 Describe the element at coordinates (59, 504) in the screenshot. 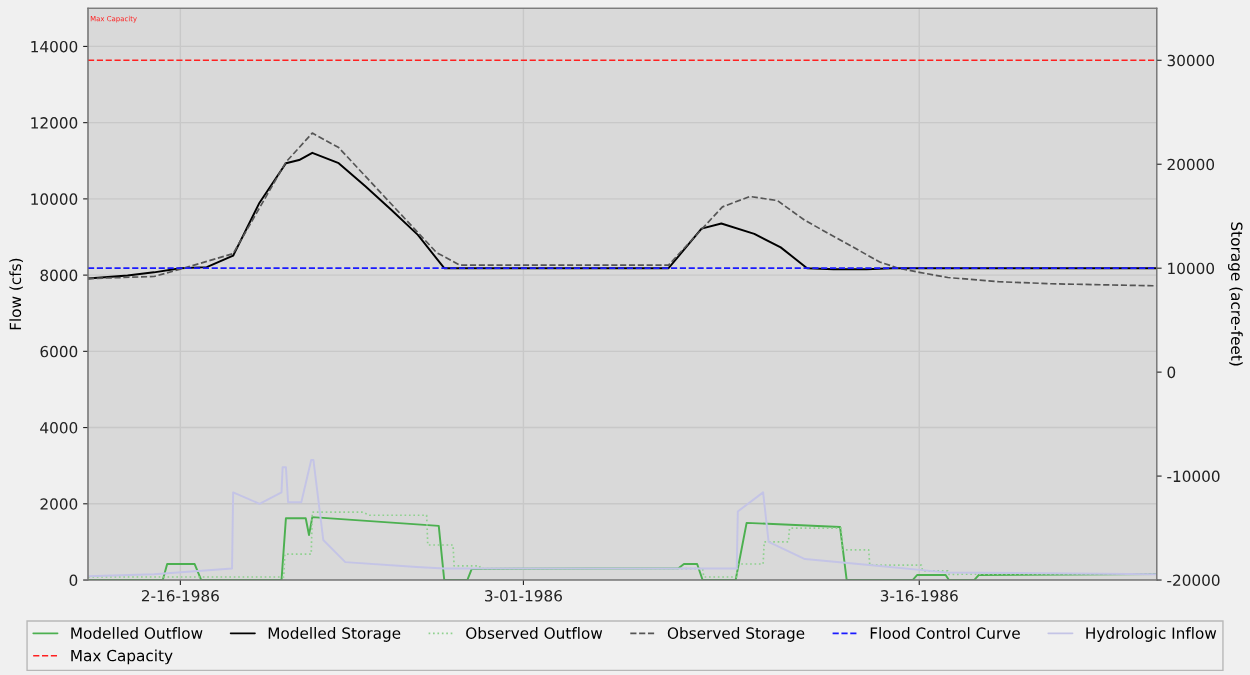

I see `y-tick-label: 2000` at that location.